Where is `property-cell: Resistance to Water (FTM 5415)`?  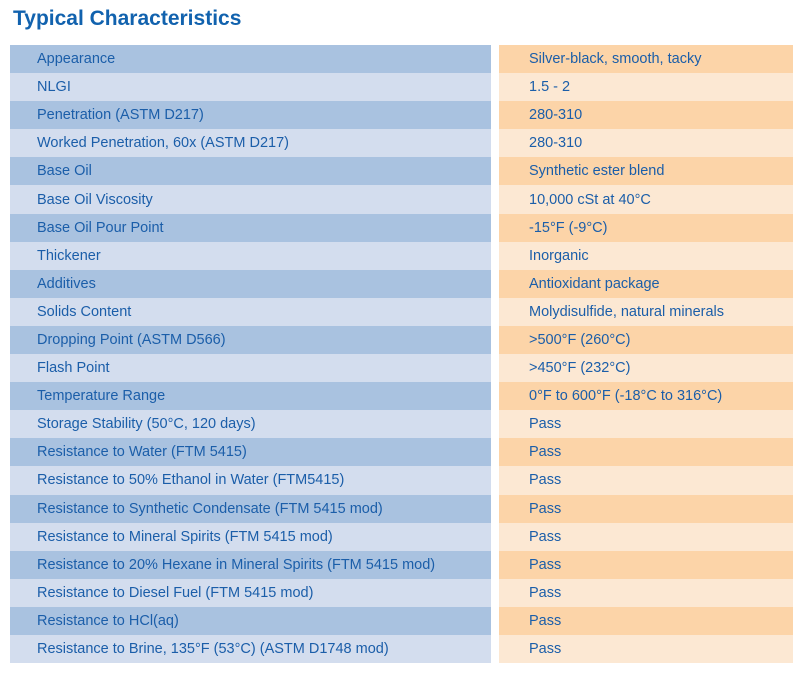 property-cell: Resistance to Water (FTM 5415) is located at coordinates (250, 452).